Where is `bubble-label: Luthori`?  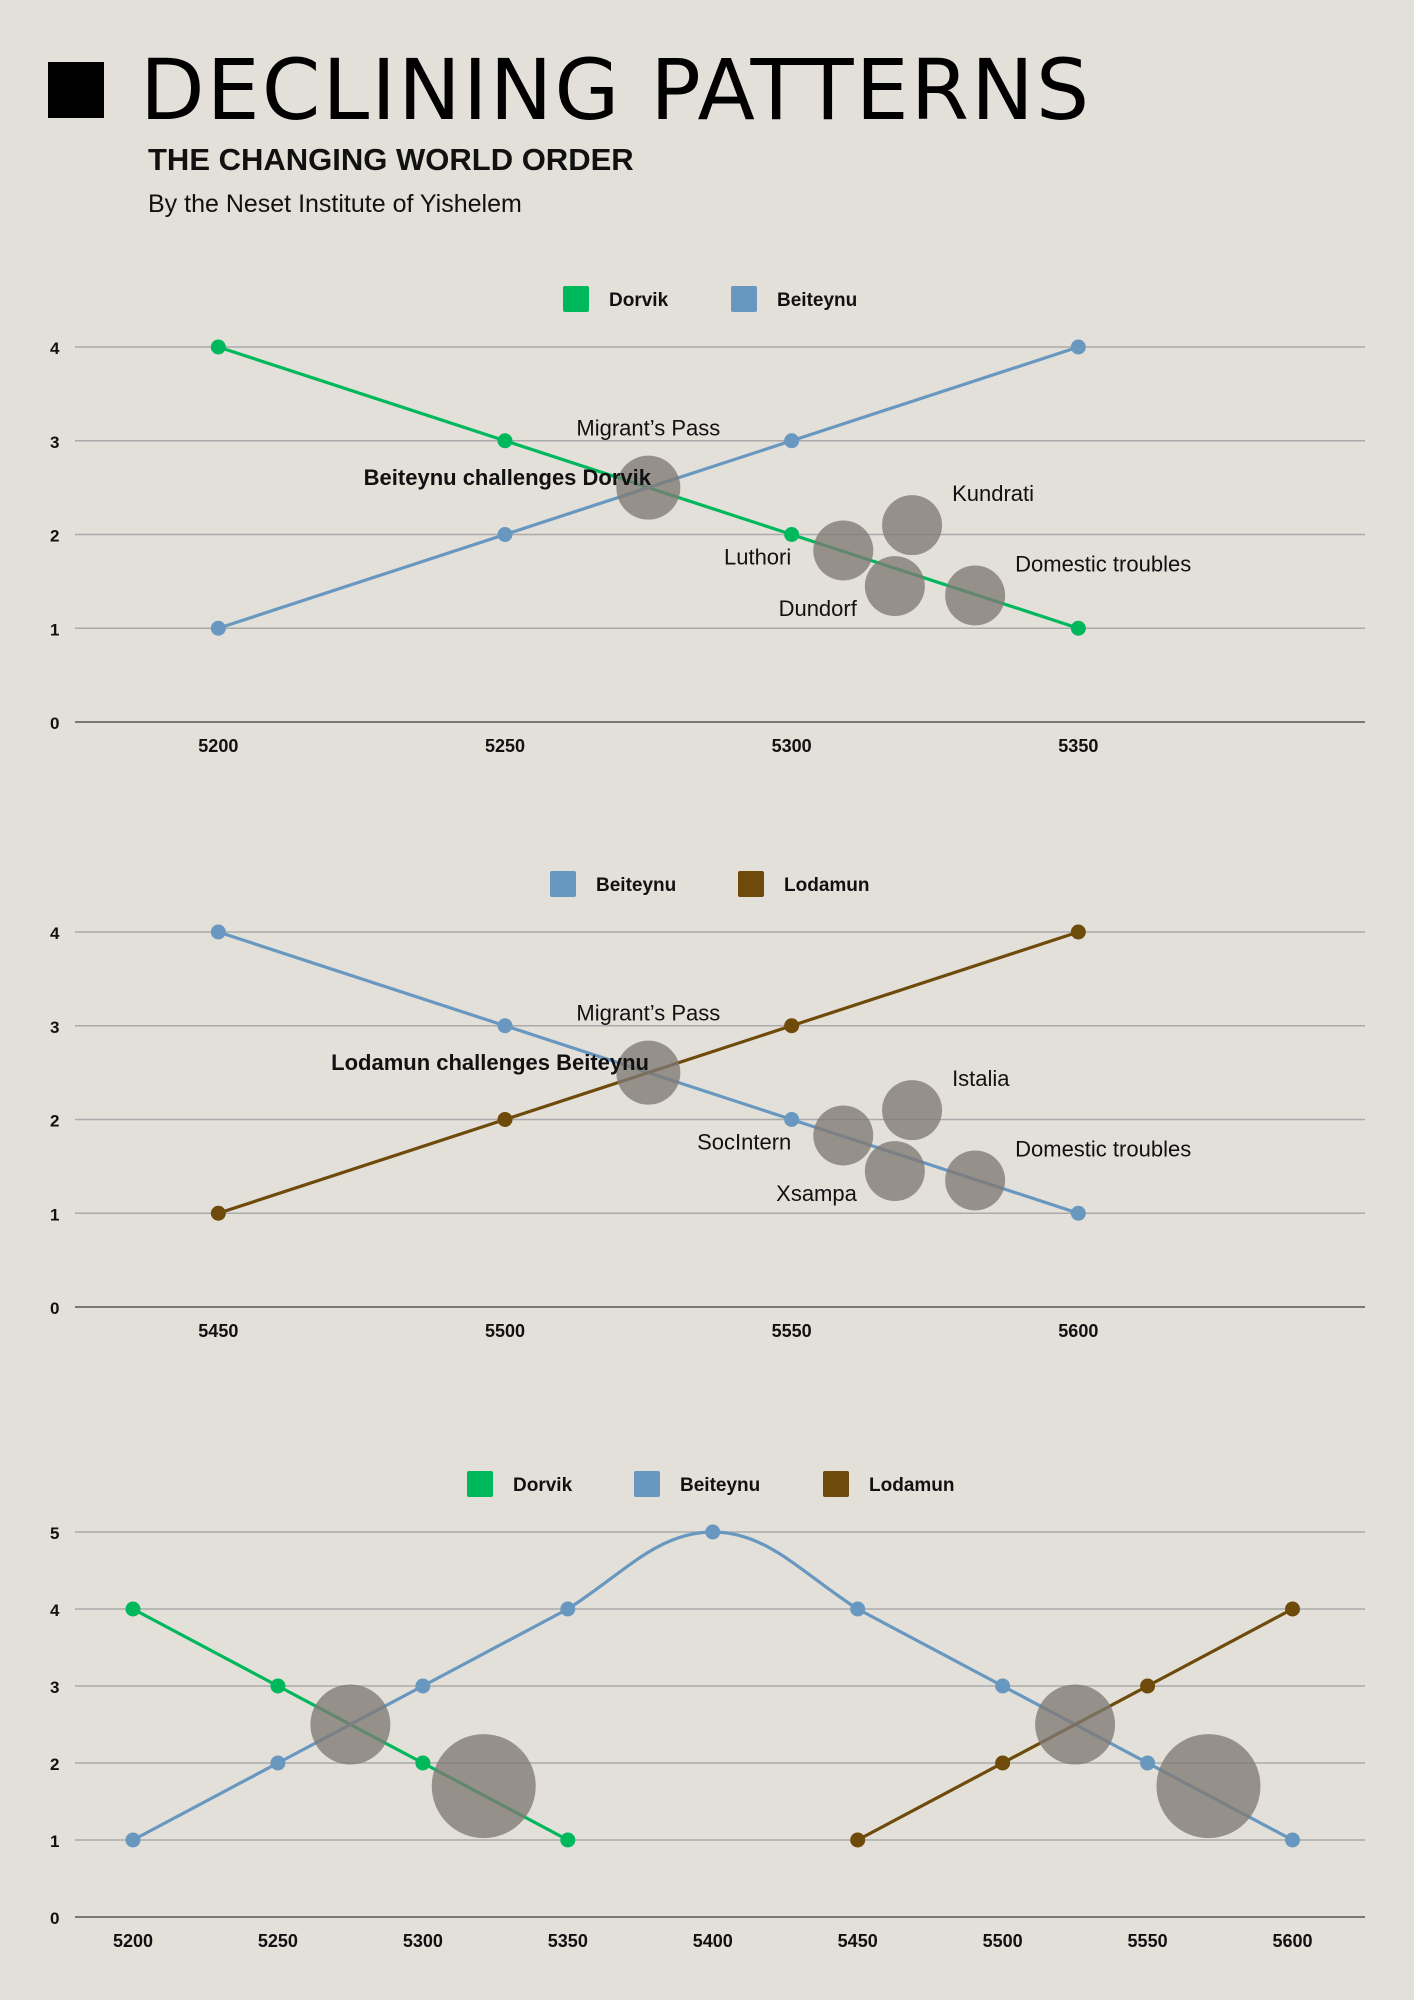
bubble-label: Luthori is located at coordinates (757, 556).